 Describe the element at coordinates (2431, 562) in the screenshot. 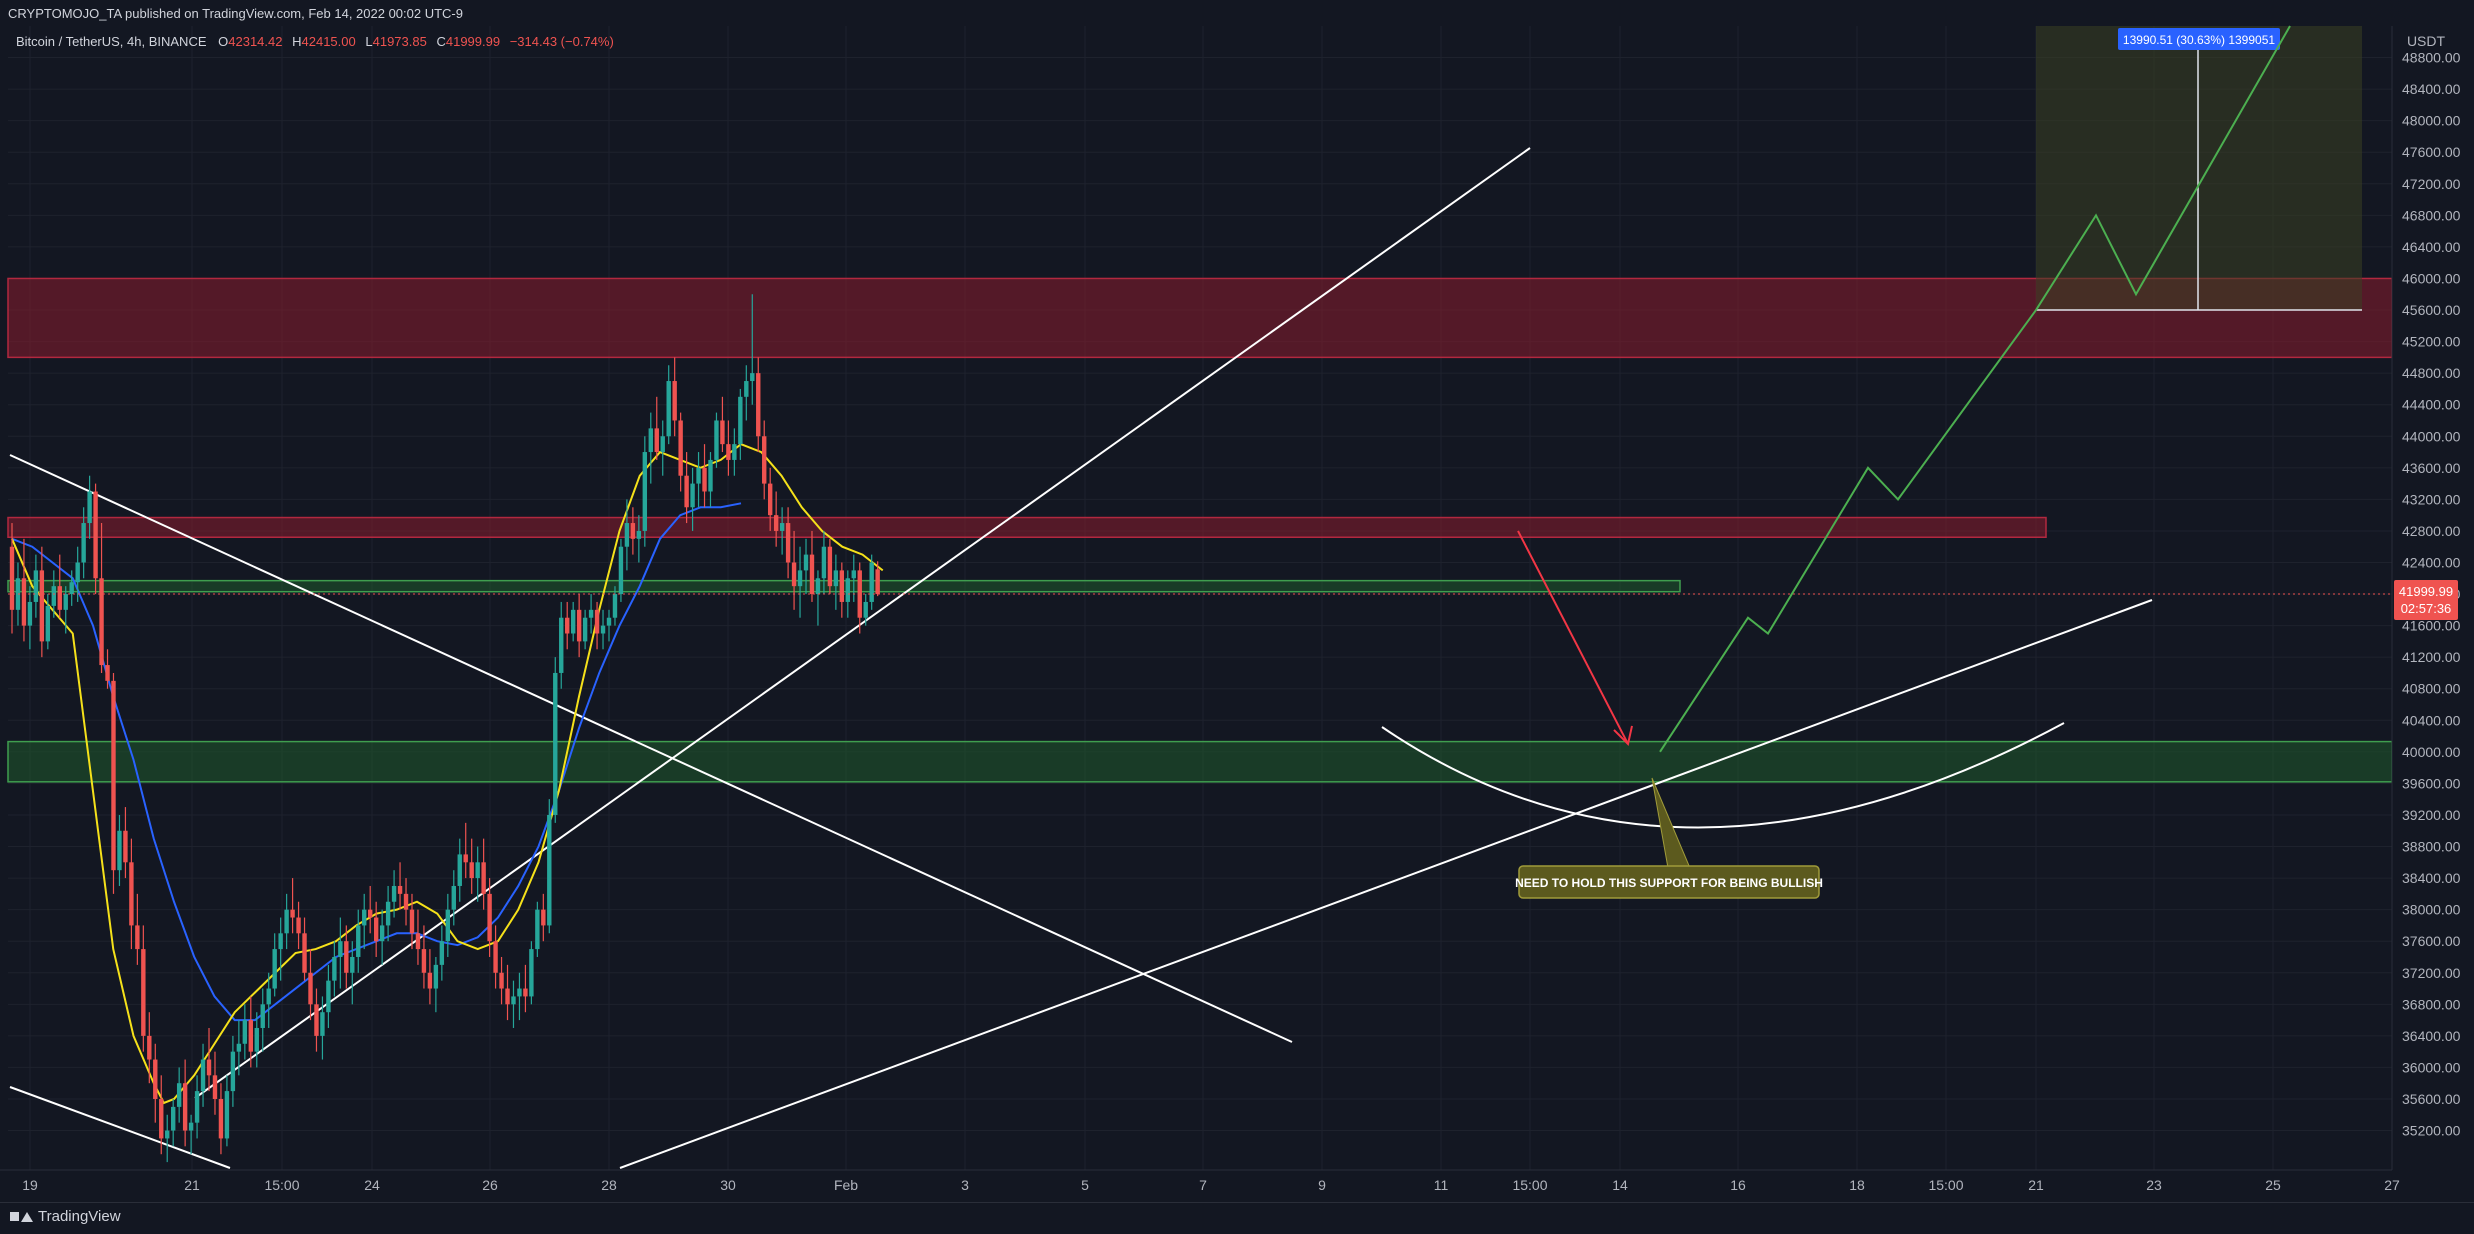

I see `price-tick-label: 42400.00` at that location.